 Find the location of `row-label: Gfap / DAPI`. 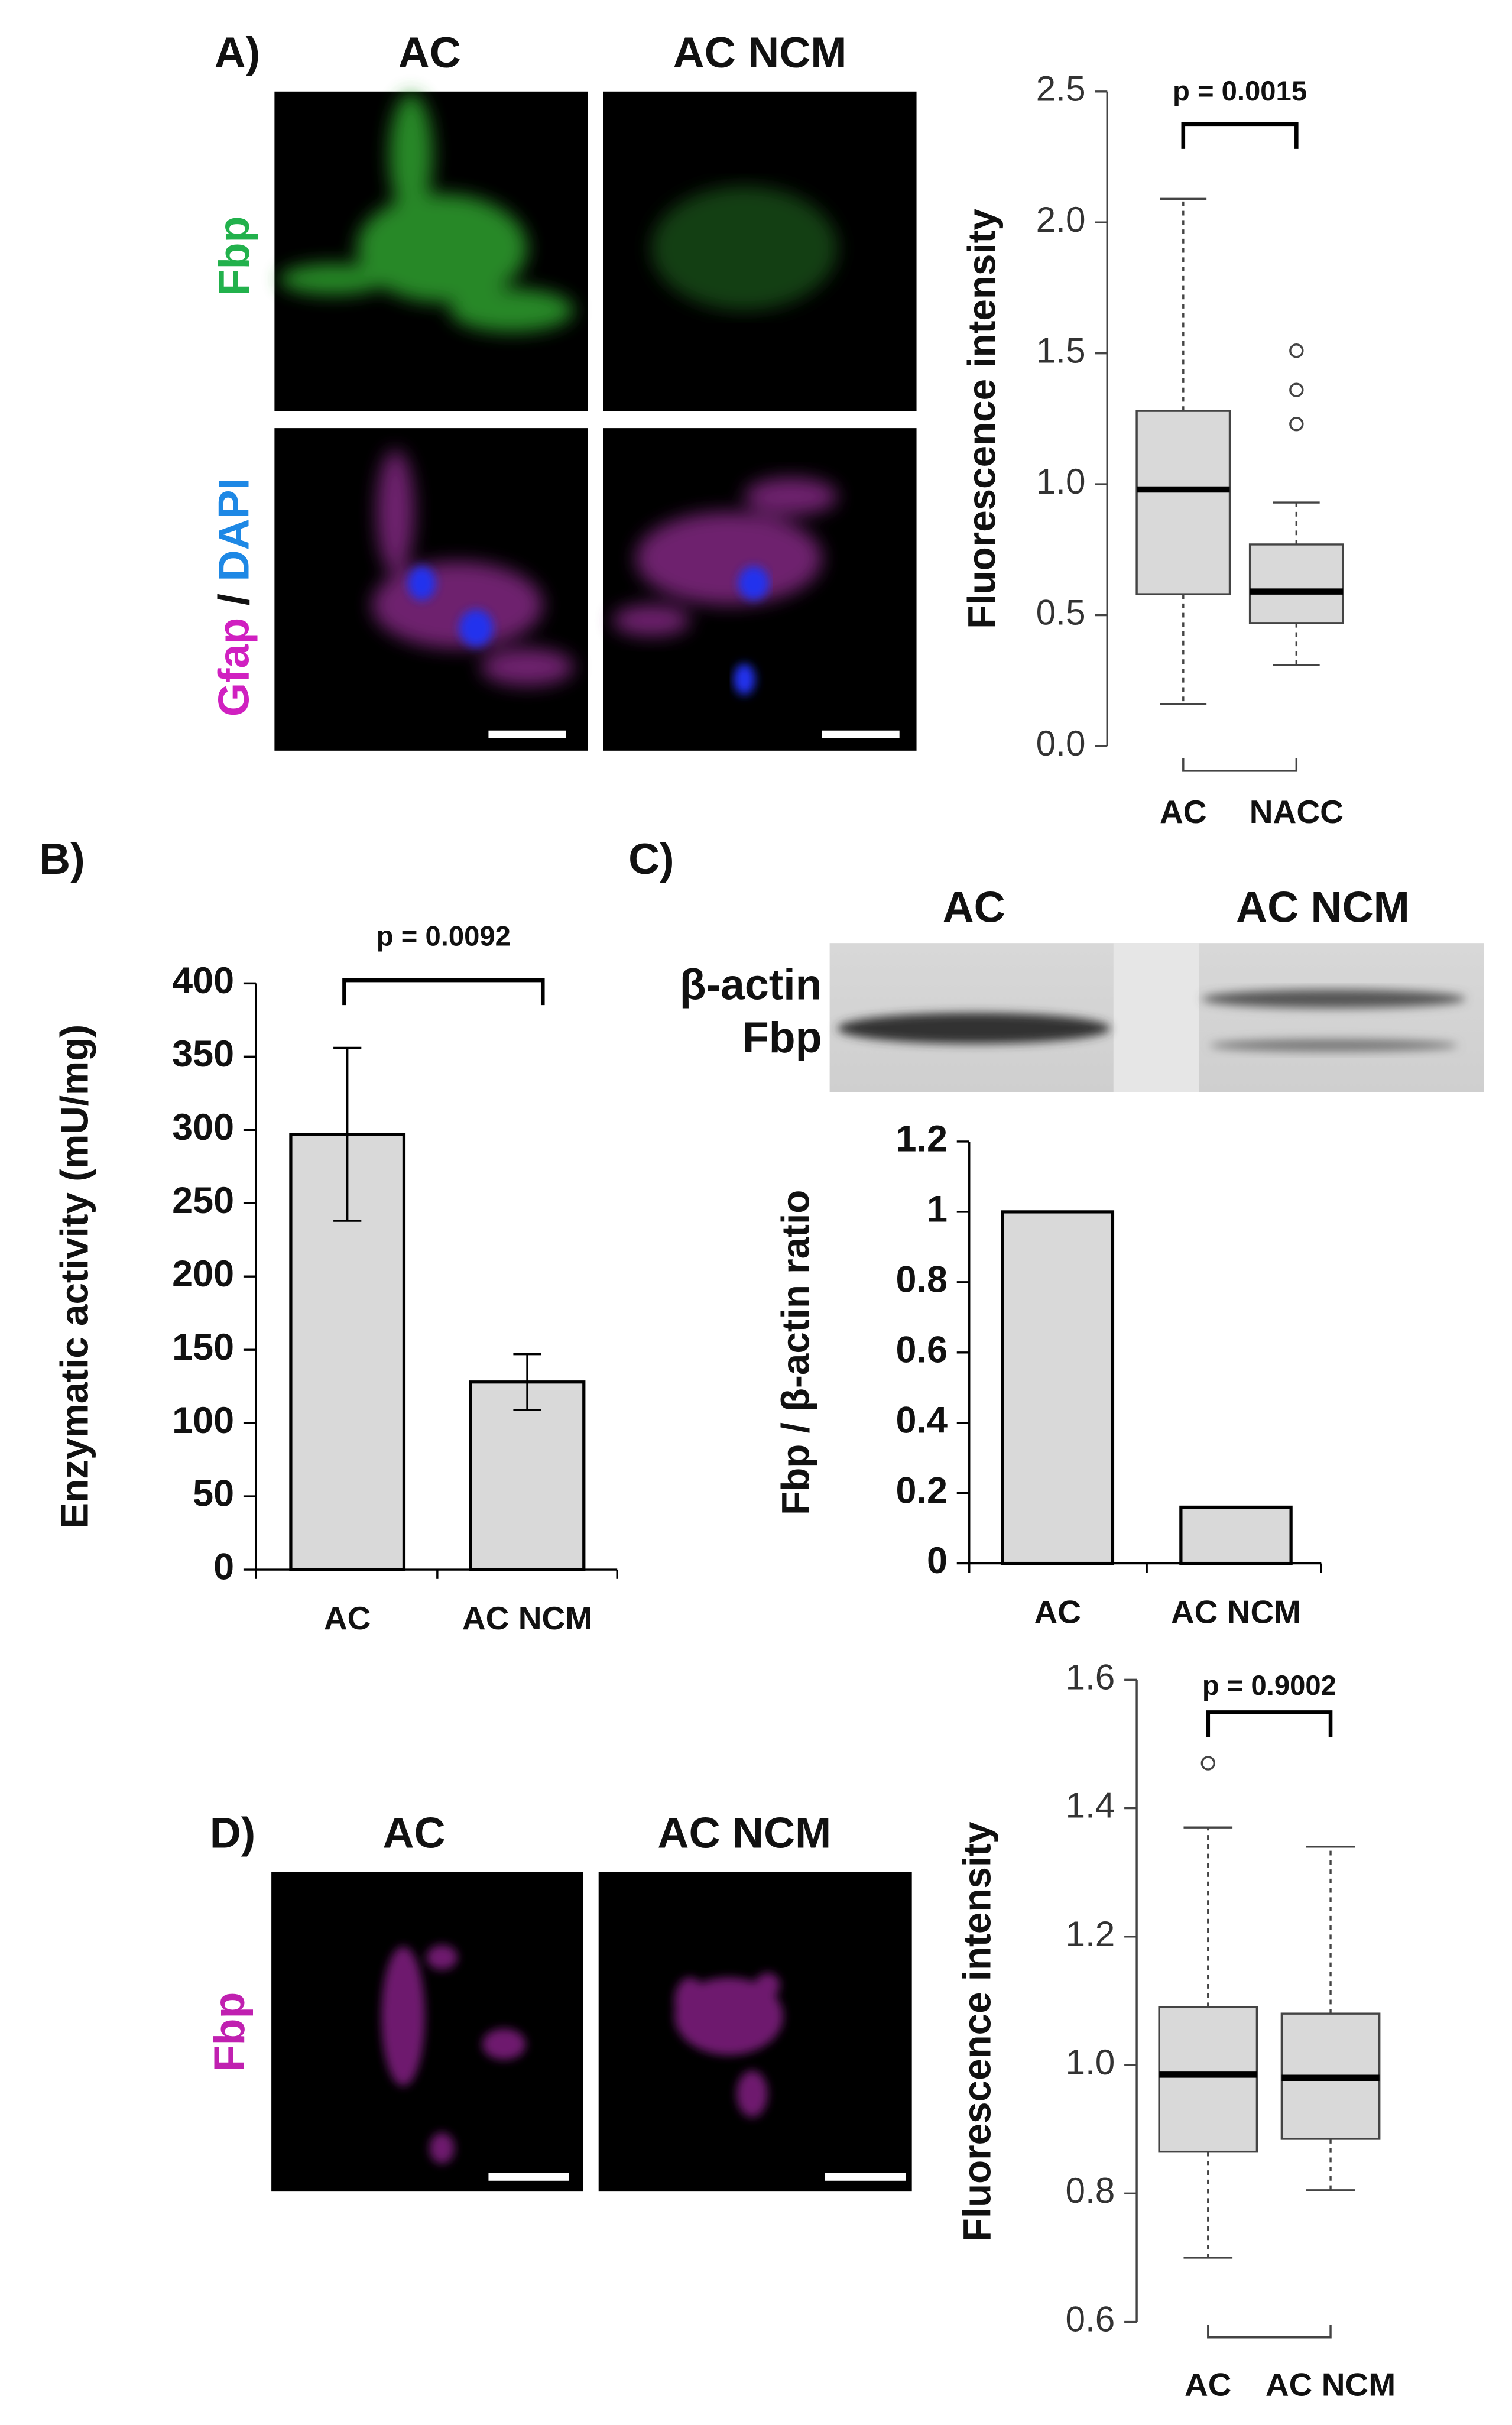

row-label: Gfap / DAPI is located at coordinates (233, 597).